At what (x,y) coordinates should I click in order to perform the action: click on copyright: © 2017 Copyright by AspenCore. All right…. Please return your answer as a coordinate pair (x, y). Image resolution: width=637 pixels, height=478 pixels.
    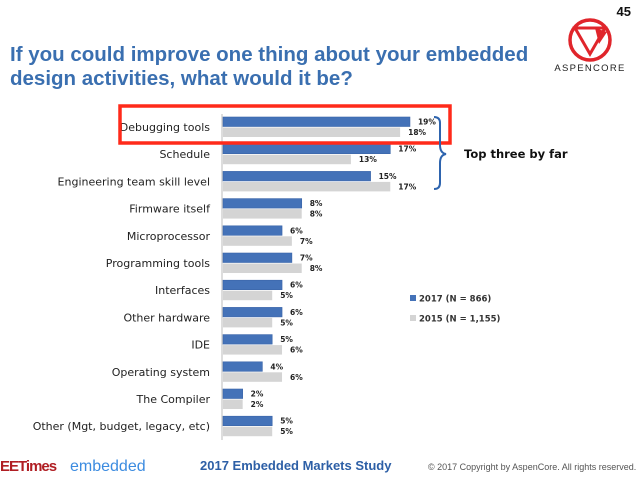
    Looking at the image, I should click on (532, 467).